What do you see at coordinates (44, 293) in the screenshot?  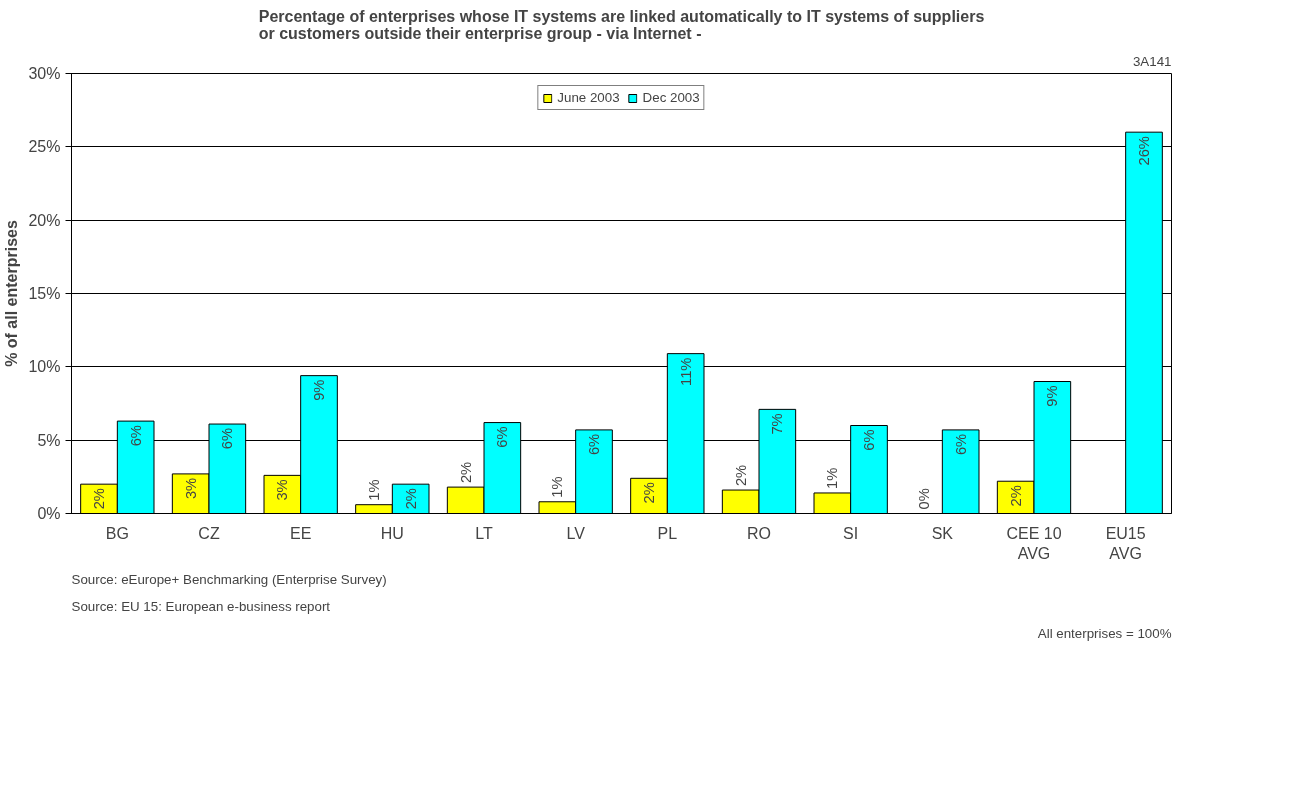 I see `y-tick-label: 15%` at bounding box center [44, 293].